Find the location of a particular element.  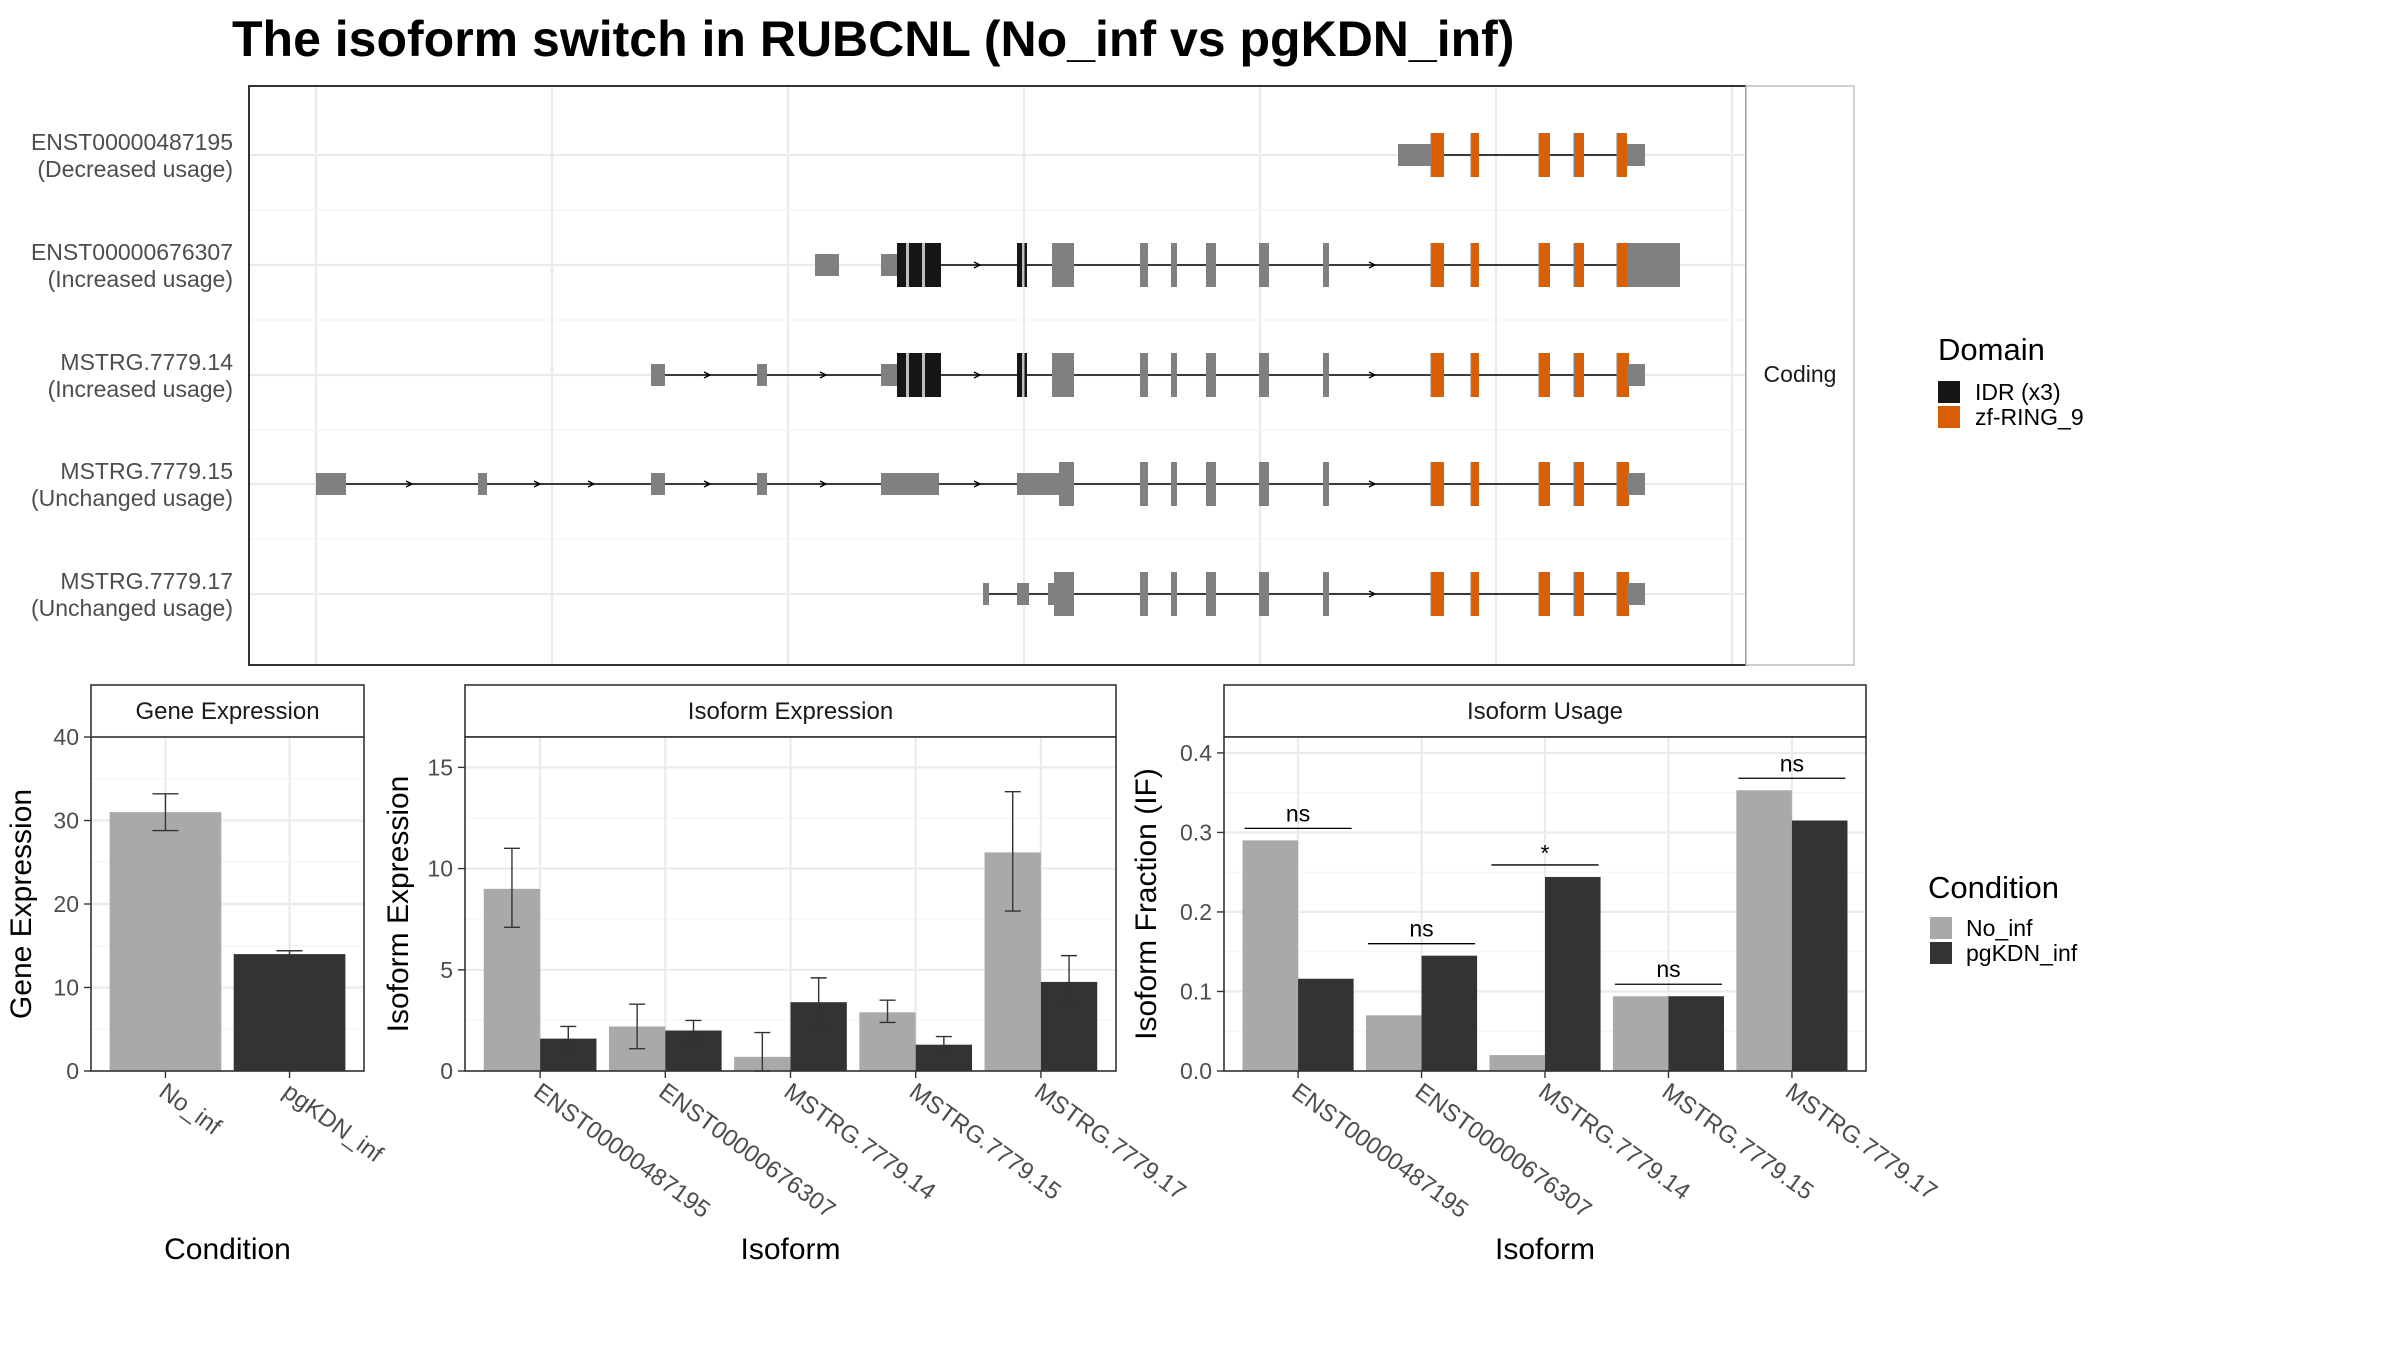

legend-idr-swatch is located at coordinates (1949, 392).